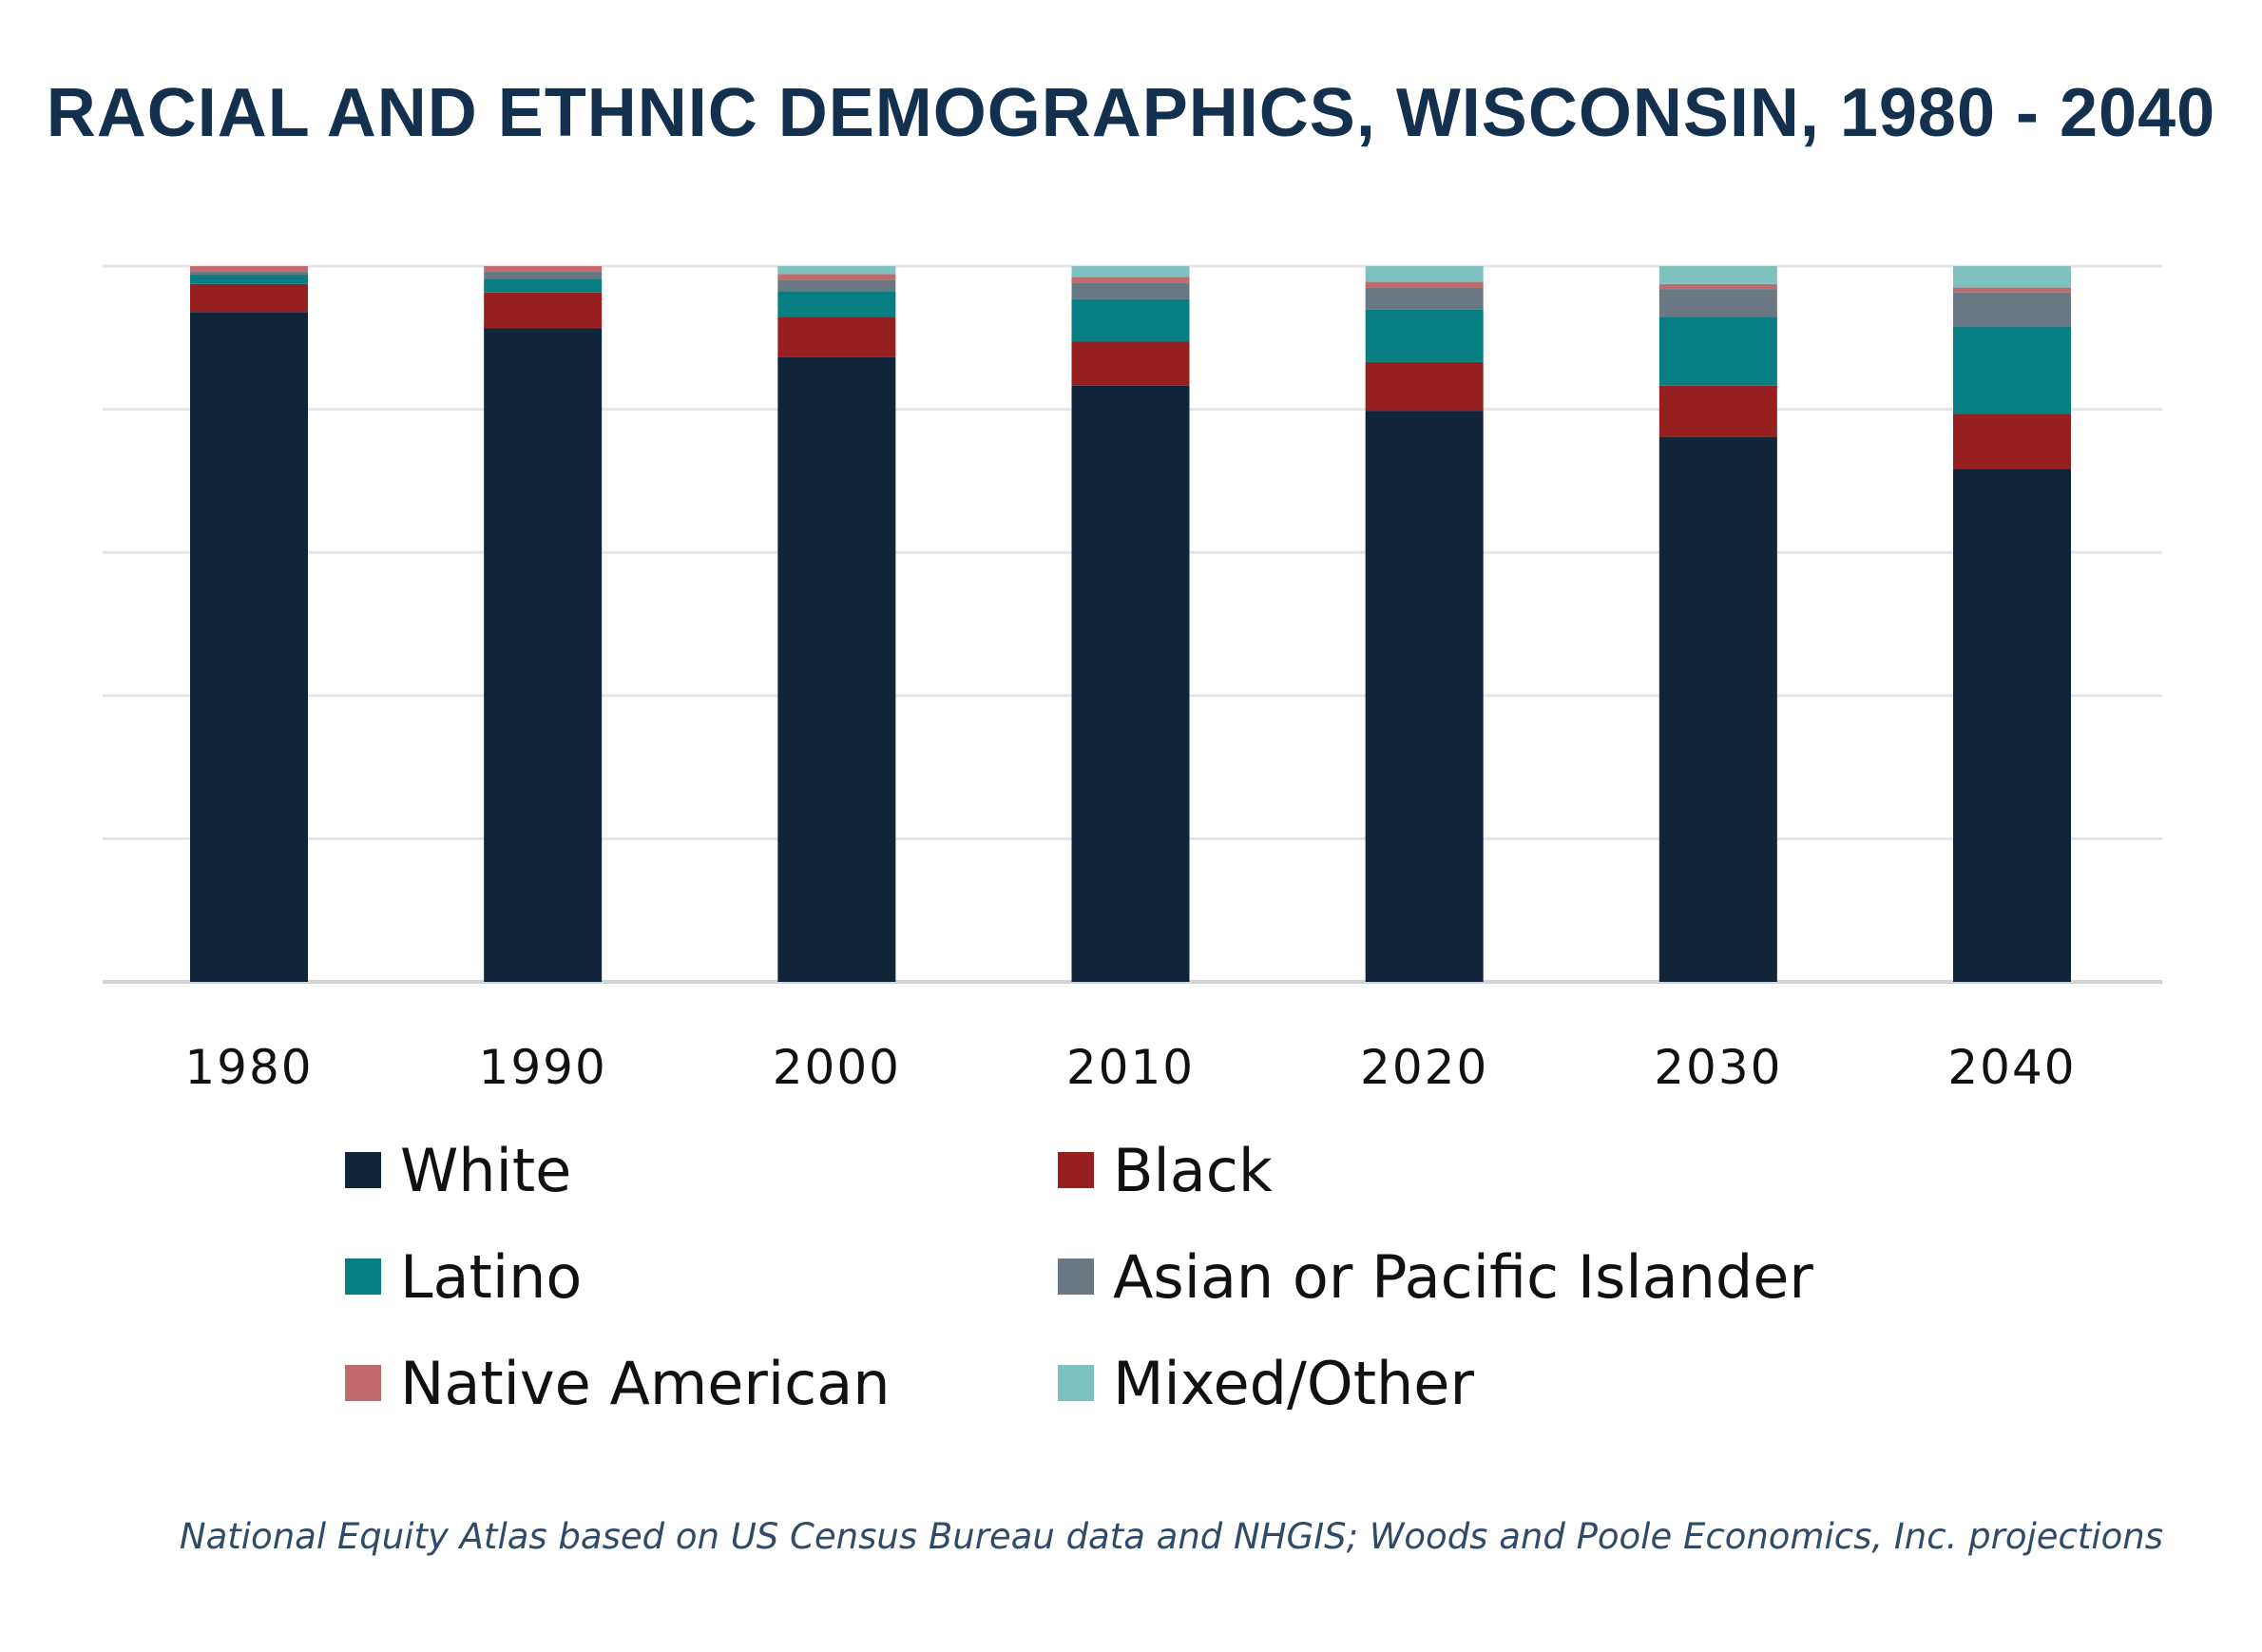 The width and height of the screenshot is (2262, 1652). What do you see at coordinates (1717, 303) in the screenshot?
I see `bar-segment-asian-or-pacific-islander-2030` at bounding box center [1717, 303].